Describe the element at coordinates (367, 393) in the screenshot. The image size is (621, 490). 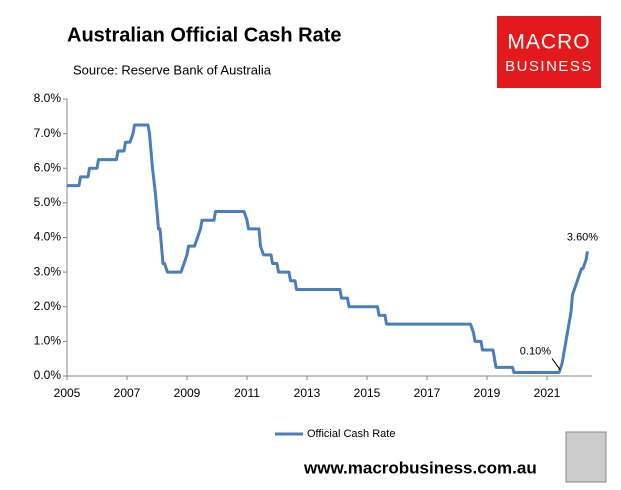
I see `x-tick-label: 2015` at that location.